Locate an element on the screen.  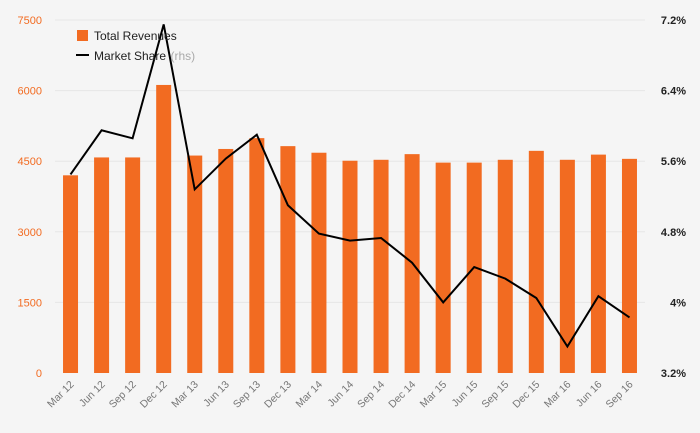
right-axis-tick-label: 4% is located at coordinates (678, 303).